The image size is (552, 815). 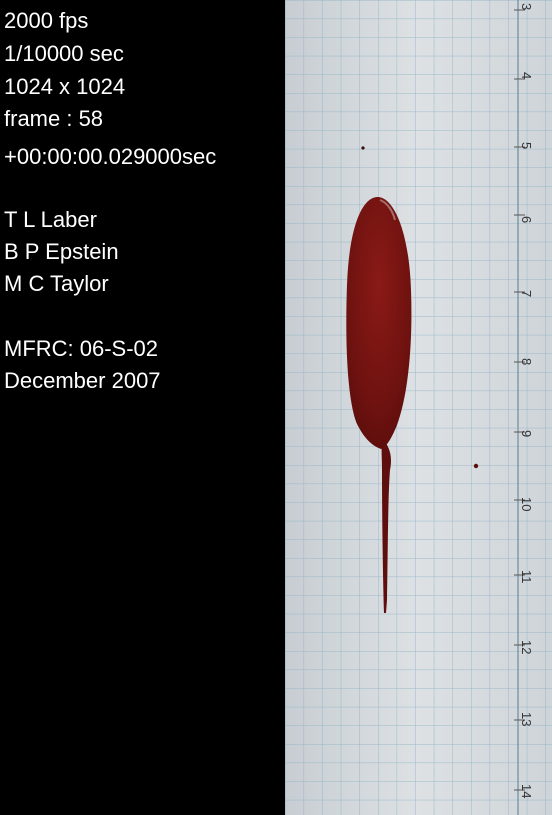 What do you see at coordinates (526, 293) in the screenshot?
I see `ruler-label-7: 7` at bounding box center [526, 293].